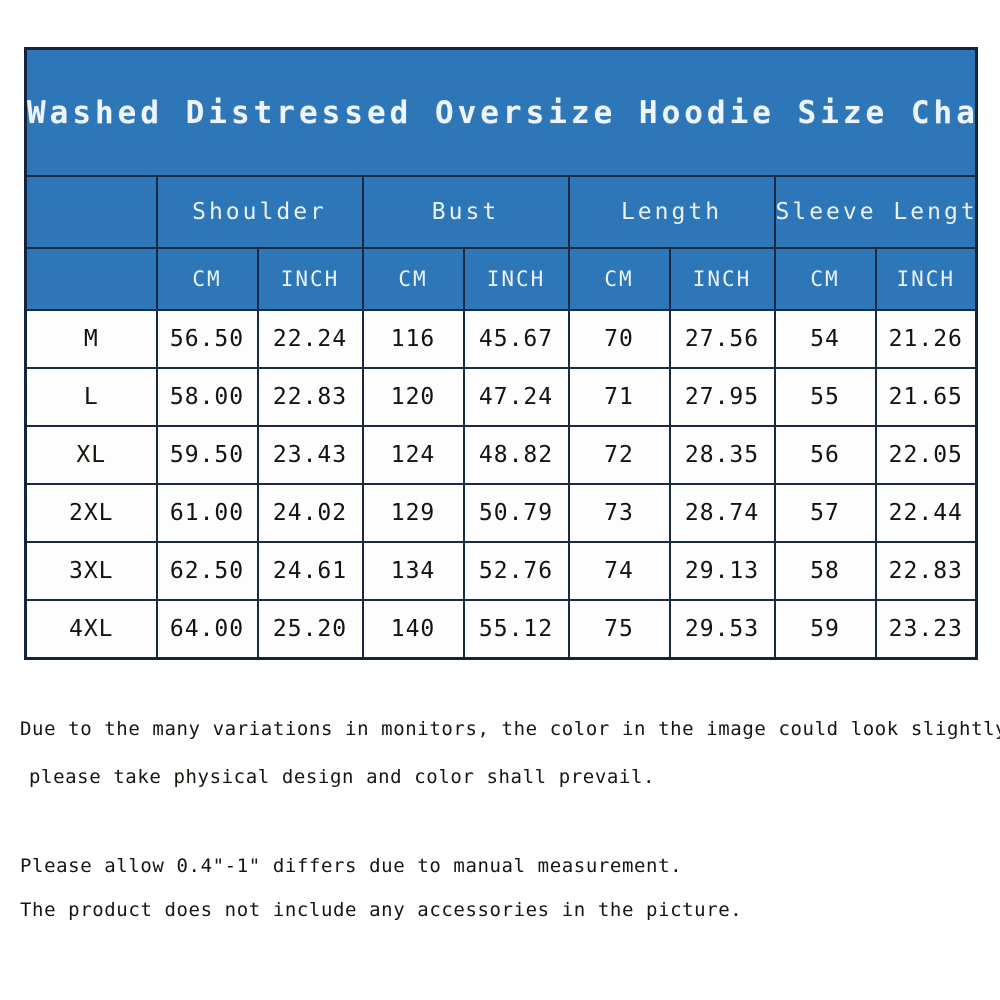  I want to click on cell-sleeve-inch: 22.44, so click(926, 513).